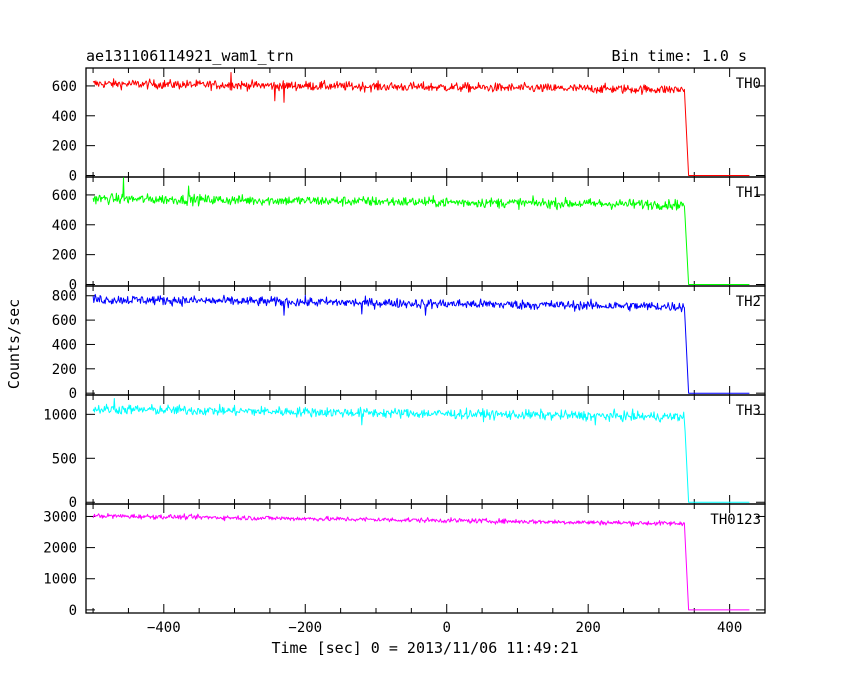 Image resolution: width=850 pixels, height=680 pixels. What do you see at coordinates (305, 628) in the screenshot?
I see `x-tick-label: −200` at bounding box center [305, 628].